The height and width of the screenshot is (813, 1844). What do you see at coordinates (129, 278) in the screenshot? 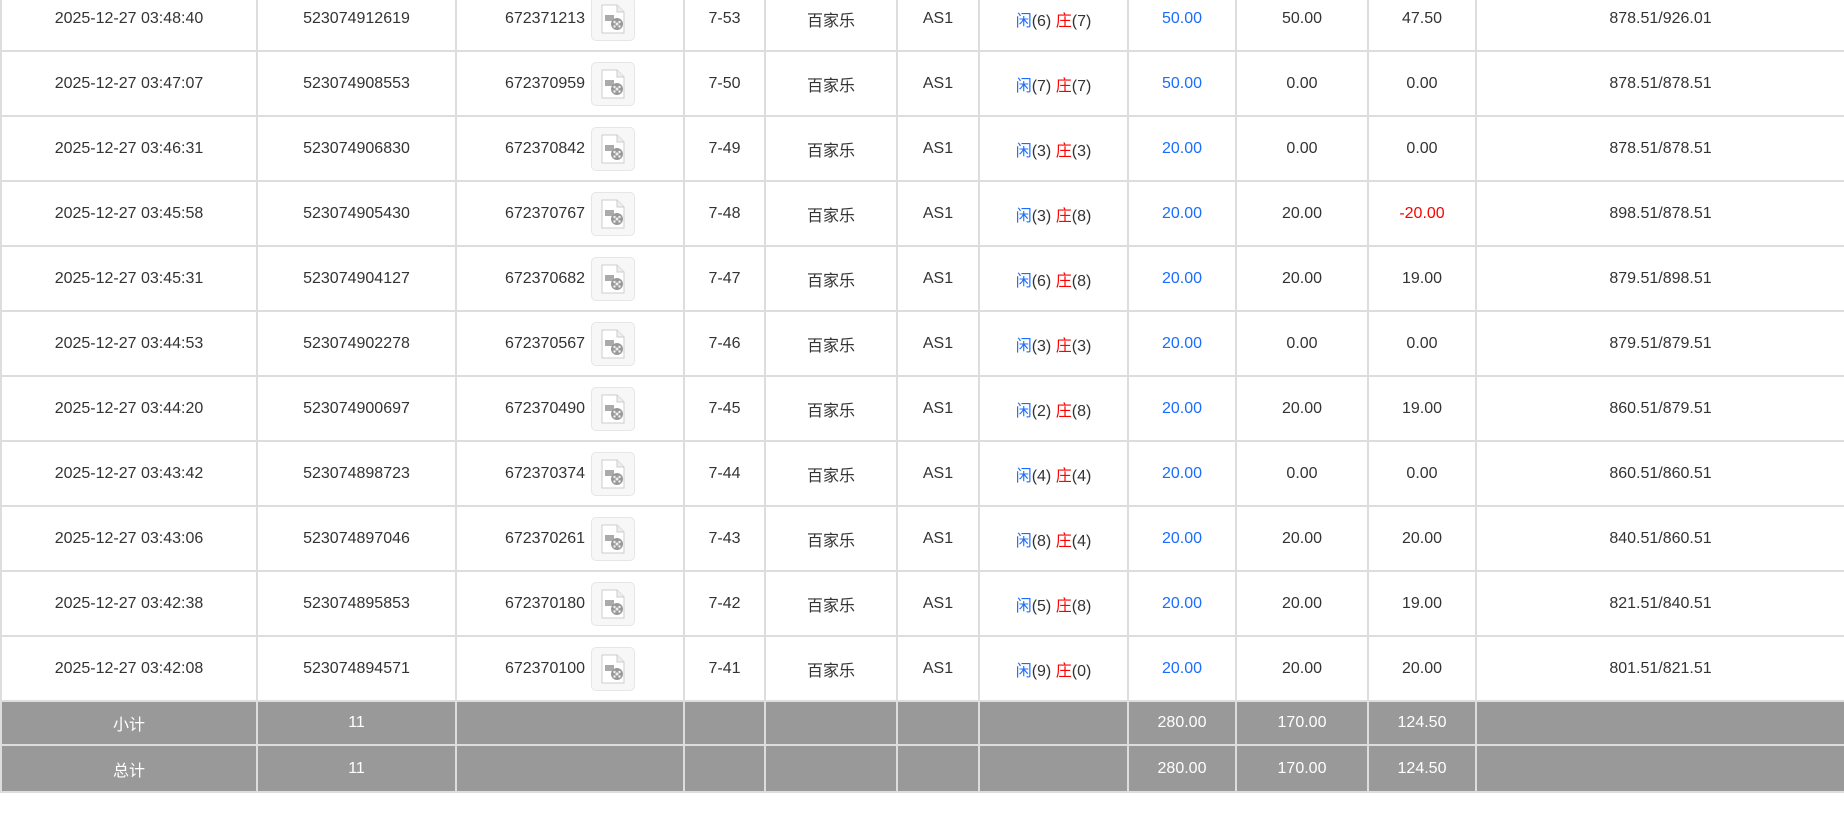
I see `bet-time: 2025-12-27 03:45:31` at bounding box center [129, 278].